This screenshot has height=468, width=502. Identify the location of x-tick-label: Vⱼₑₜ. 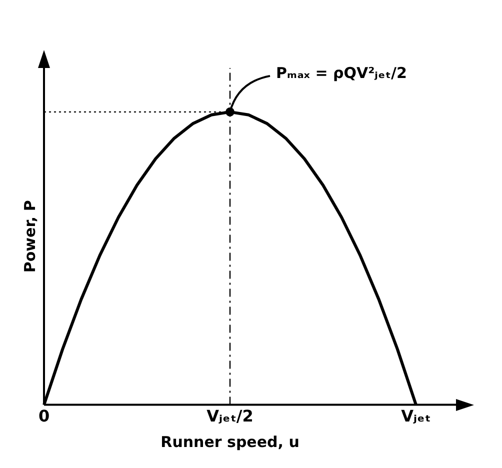
(416, 416).